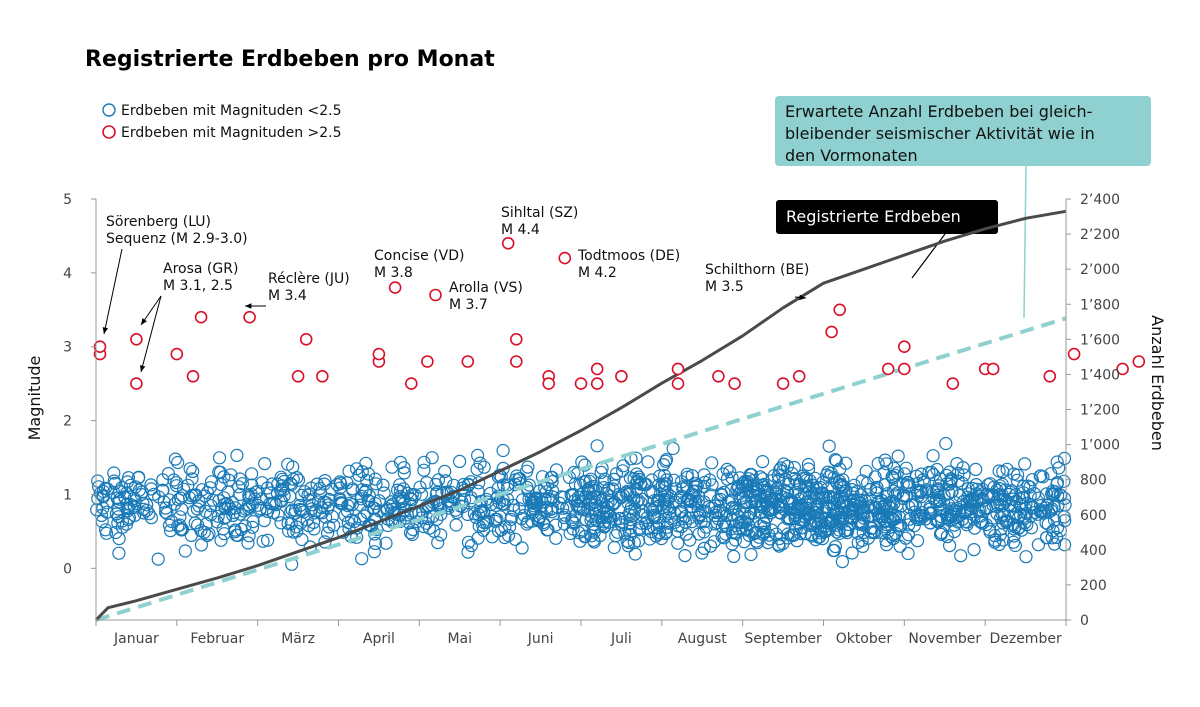 This screenshot has height=707, width=1200. Describe the element at coordinates (198, 286) in the screenshot. I see `annotation-arosa-line-2: M 3.1, 2.5` at that location.